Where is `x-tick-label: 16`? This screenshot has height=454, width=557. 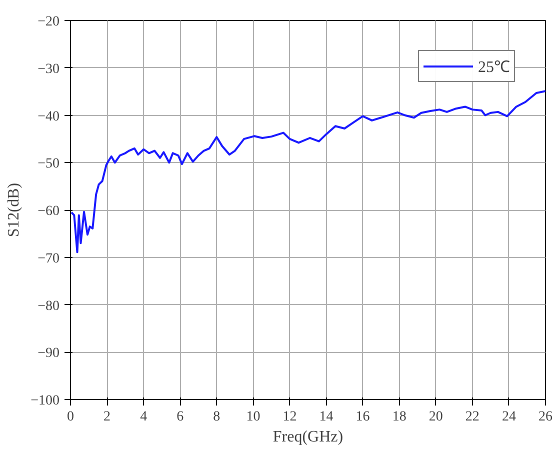 x-tick-label: 16 is located at coordinates (363, 417).